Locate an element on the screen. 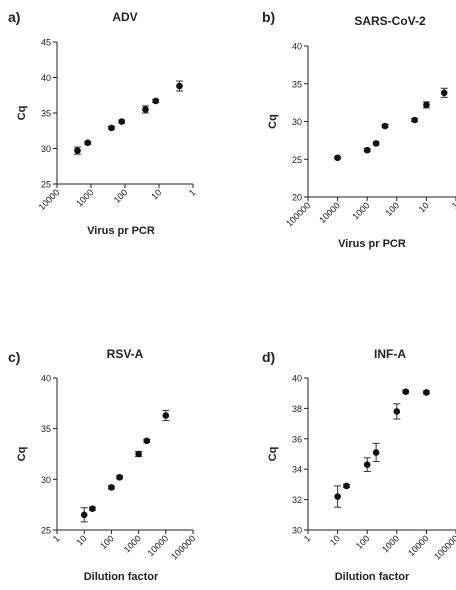  y-tick-label: 45 is located at coordinates (46, 43).